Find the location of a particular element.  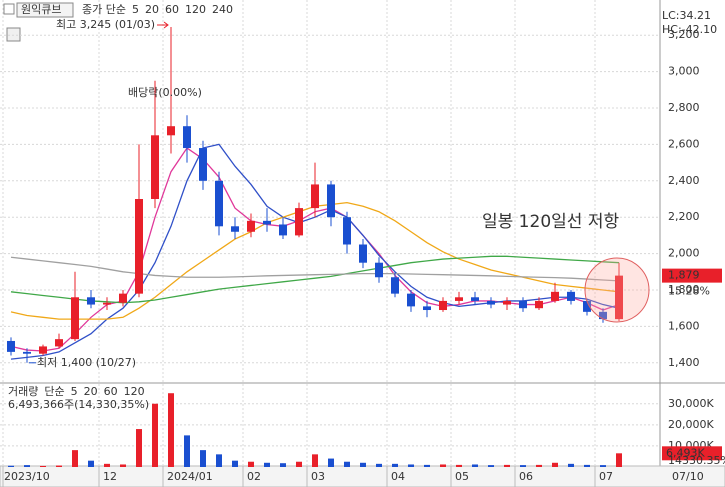

y-tick-label: 1,600 is located at coordinates (684, 325).